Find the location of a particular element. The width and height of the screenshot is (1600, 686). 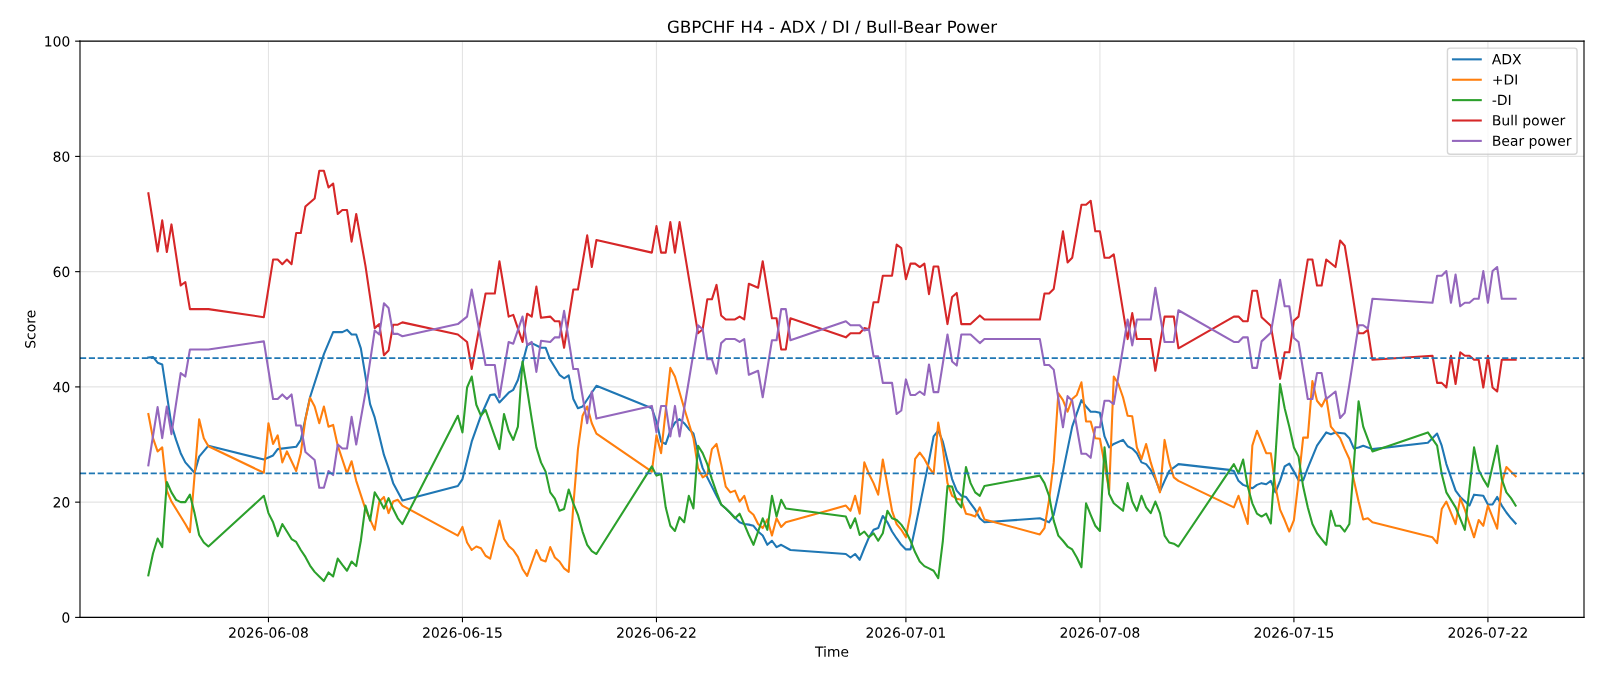

legend-label: -DI is located at coordinates (1501, 99).